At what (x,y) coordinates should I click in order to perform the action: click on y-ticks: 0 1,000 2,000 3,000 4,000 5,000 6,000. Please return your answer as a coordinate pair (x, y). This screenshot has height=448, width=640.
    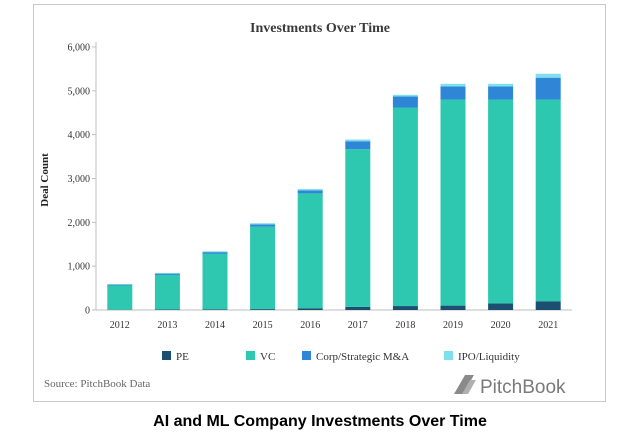
    Looking at the image, I should click on (82, 180).